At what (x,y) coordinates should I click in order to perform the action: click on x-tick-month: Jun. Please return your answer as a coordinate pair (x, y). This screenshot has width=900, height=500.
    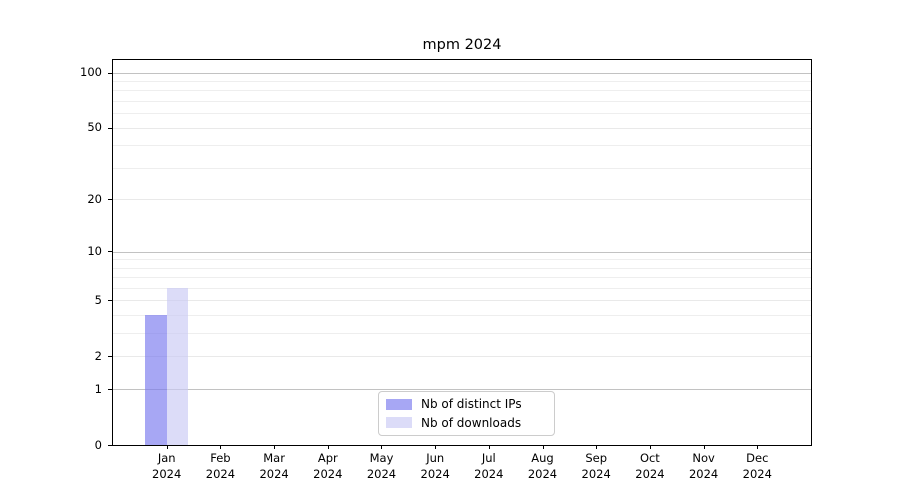
    Looking at the image, I should click on (435, 458).